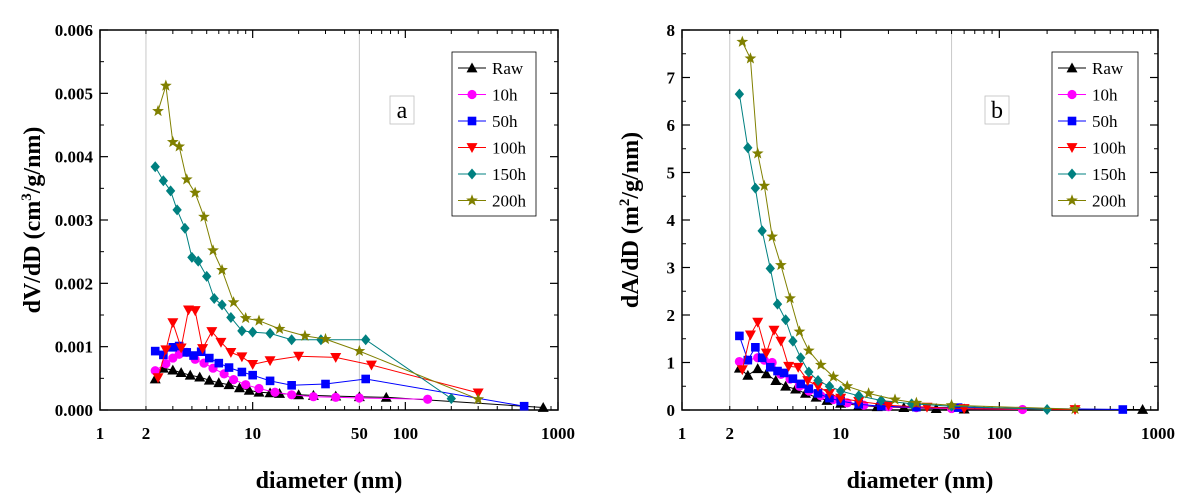 The height and width of the screenshot is (503, 1188). Describe the element at coordinates (252, 433) in the screenshot. I see `x-tick-label: 10` at that location.